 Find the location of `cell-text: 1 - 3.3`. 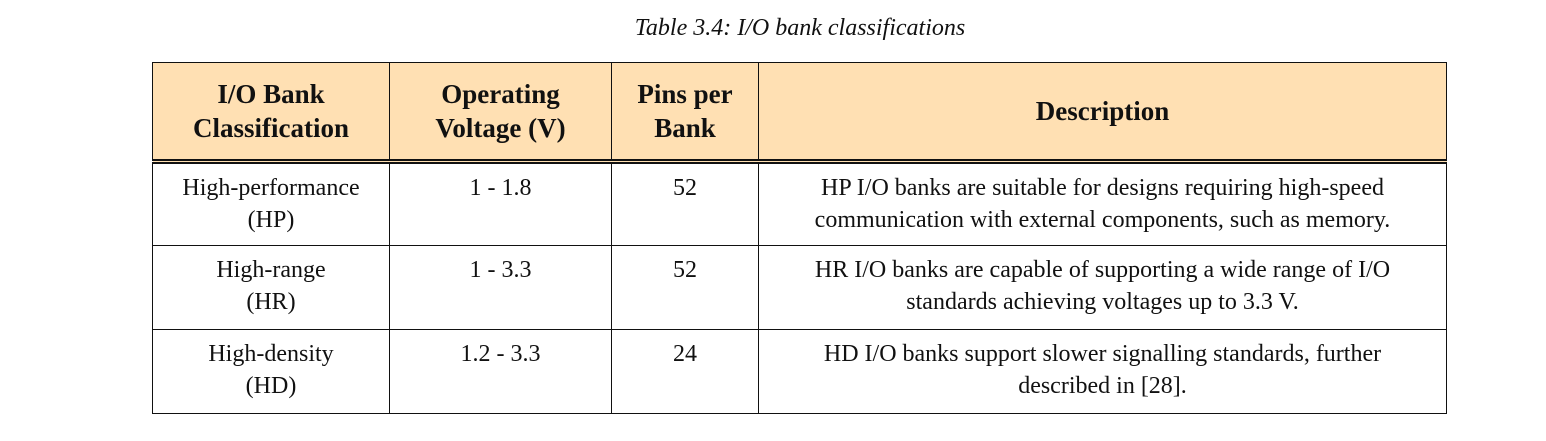

cell-text: 1 - 3.3 is located at coordinates (500, 270).